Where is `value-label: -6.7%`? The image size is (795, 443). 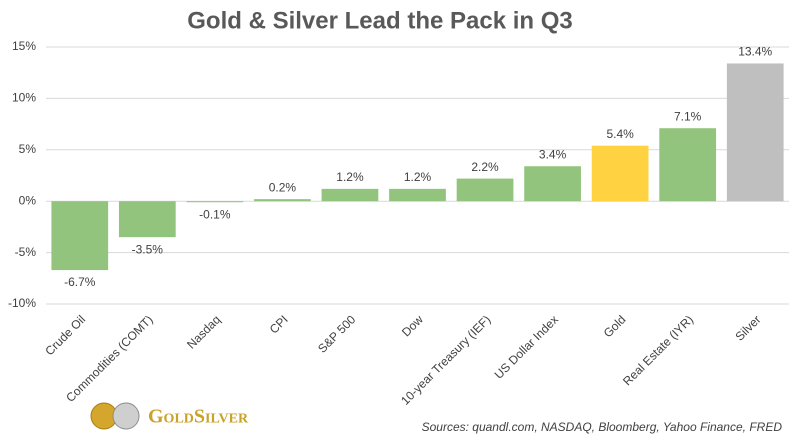 value-label: -6.7% is located at coordinates (80, 282).